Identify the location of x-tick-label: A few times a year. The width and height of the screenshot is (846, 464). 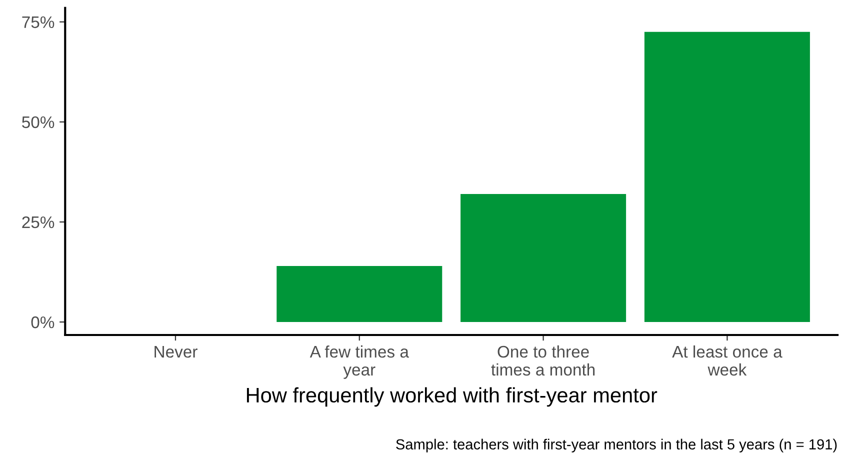
(359, 362).